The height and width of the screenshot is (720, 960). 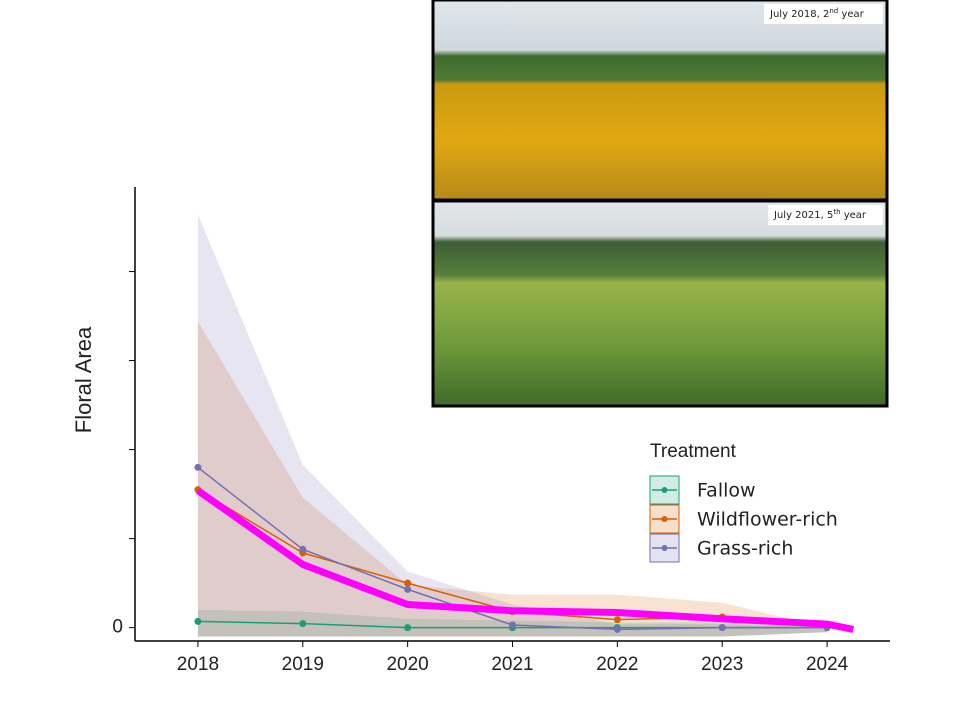 What do you see at coordinates (117, 627) in the screenshot?
I see `y-tick-label: 0` at bounding box center [117, 627].